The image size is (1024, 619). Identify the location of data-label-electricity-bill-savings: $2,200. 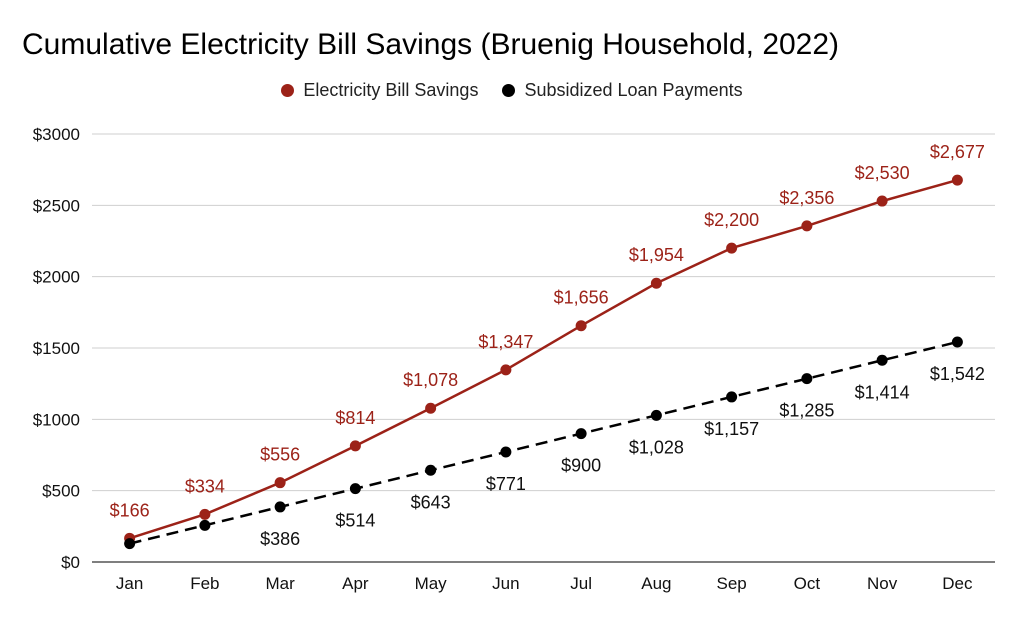
(731, 220).